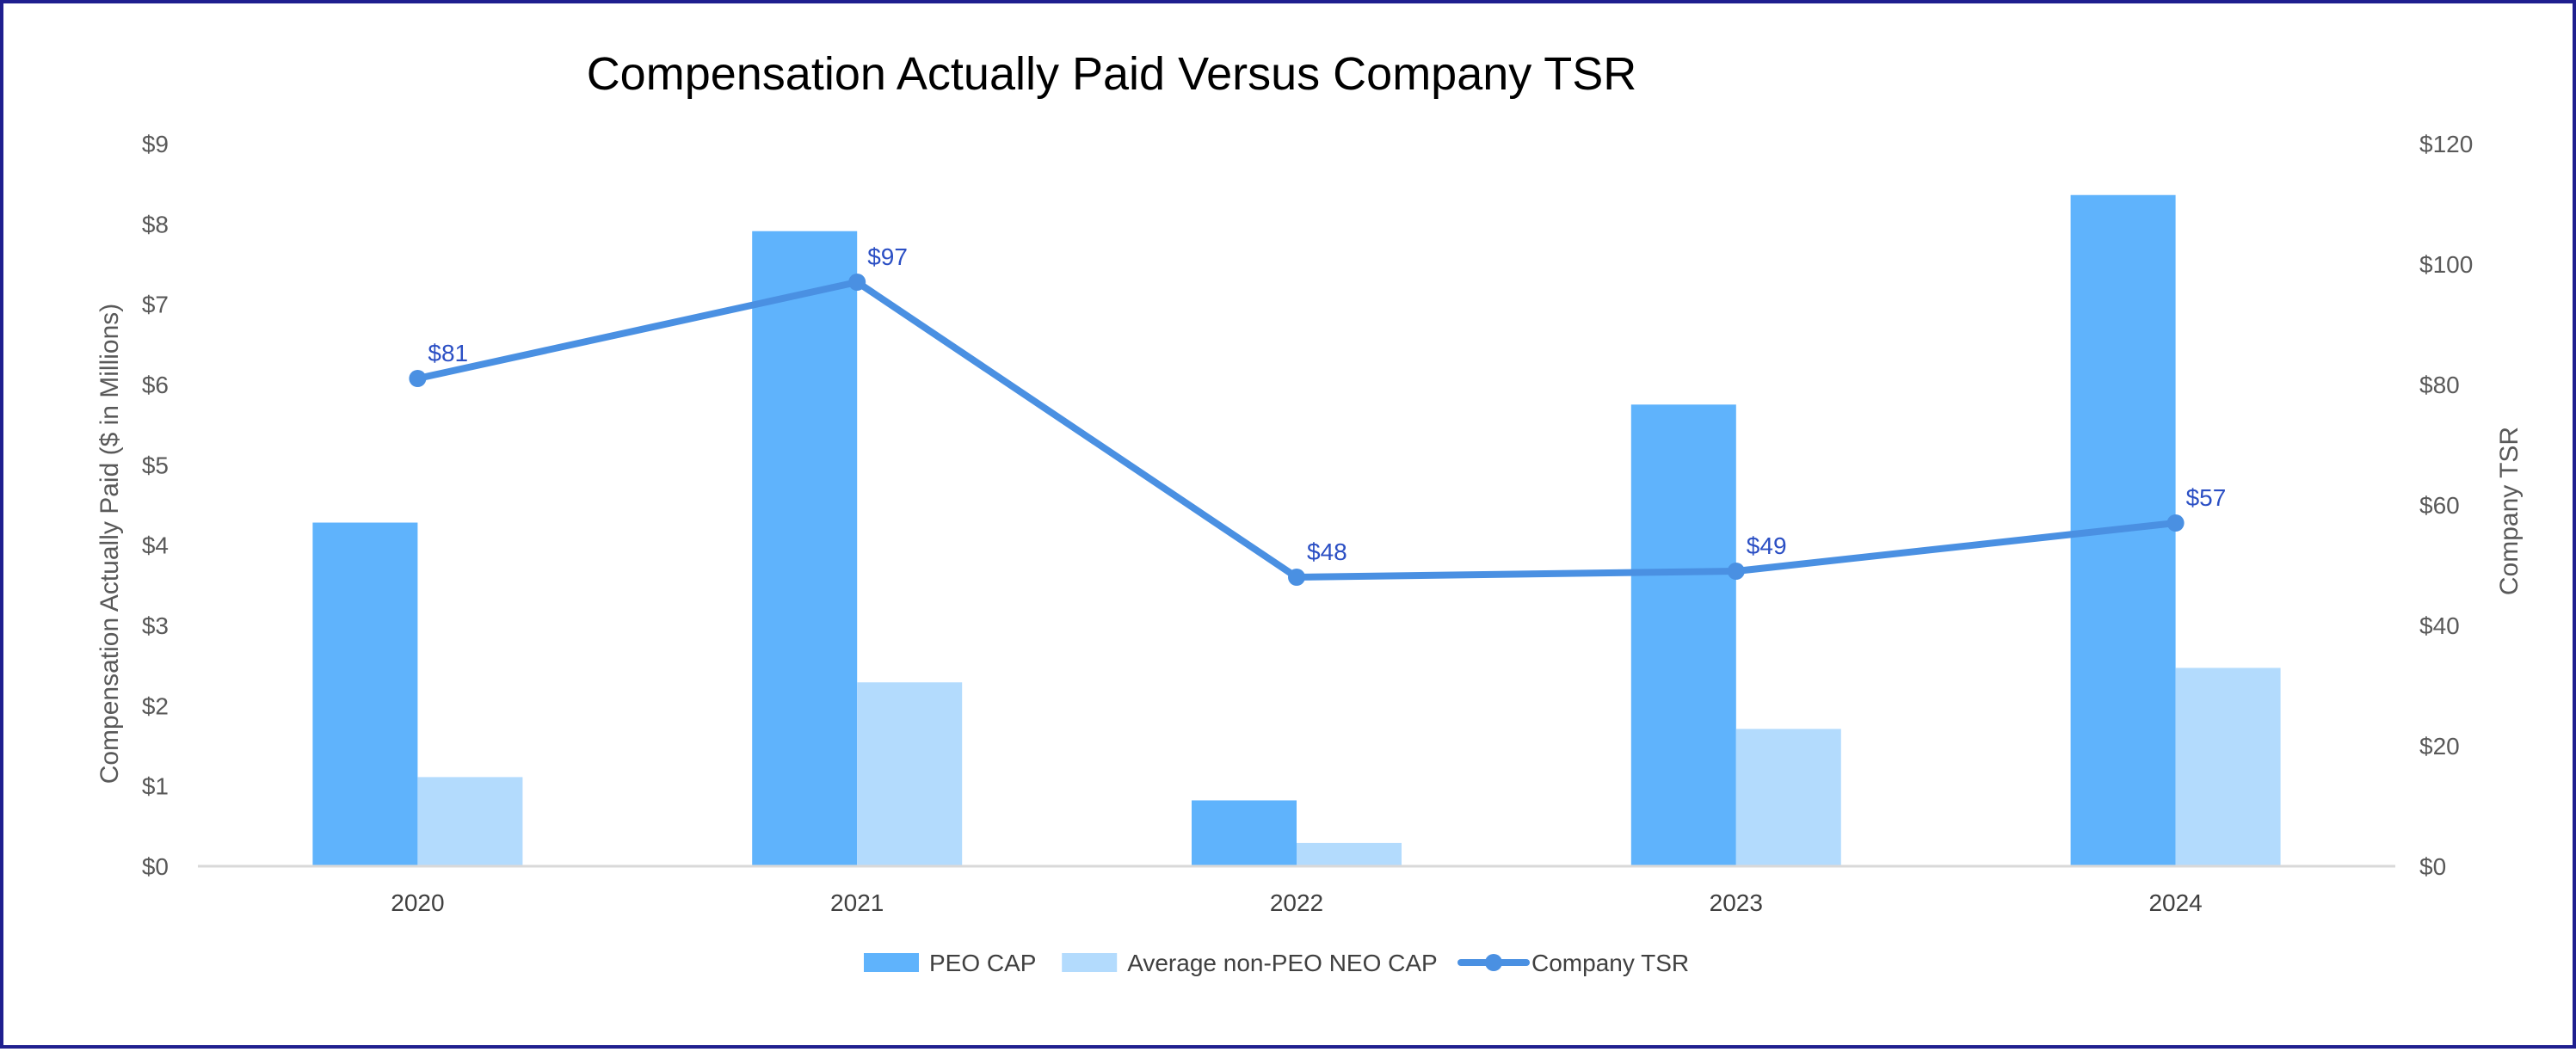  I want to click on y-left-tick-label: $3, so click(156, 625).